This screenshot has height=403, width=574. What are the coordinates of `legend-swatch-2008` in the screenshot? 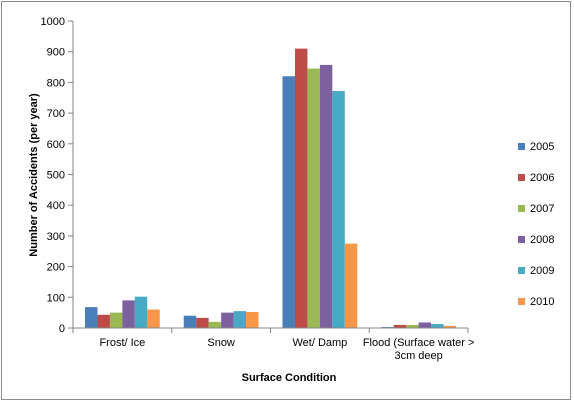 It's located at (521, 239).